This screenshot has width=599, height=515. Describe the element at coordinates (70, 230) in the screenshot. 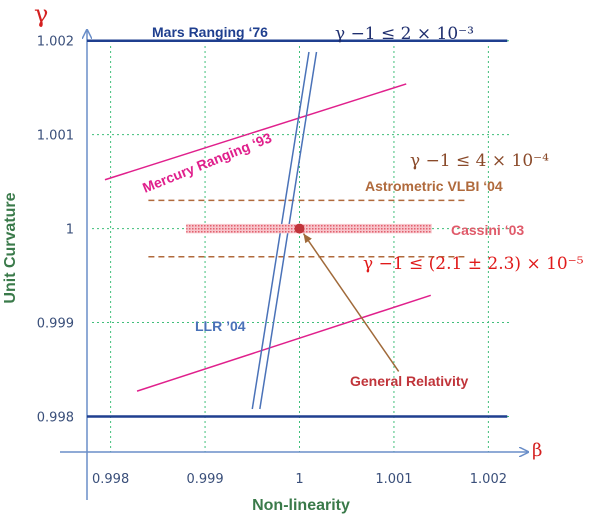

I see `y-tick-label: 1` at that location.